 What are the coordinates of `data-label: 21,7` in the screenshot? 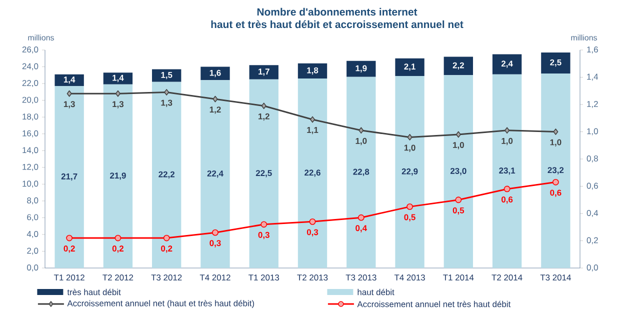 It's located at (69, 177).